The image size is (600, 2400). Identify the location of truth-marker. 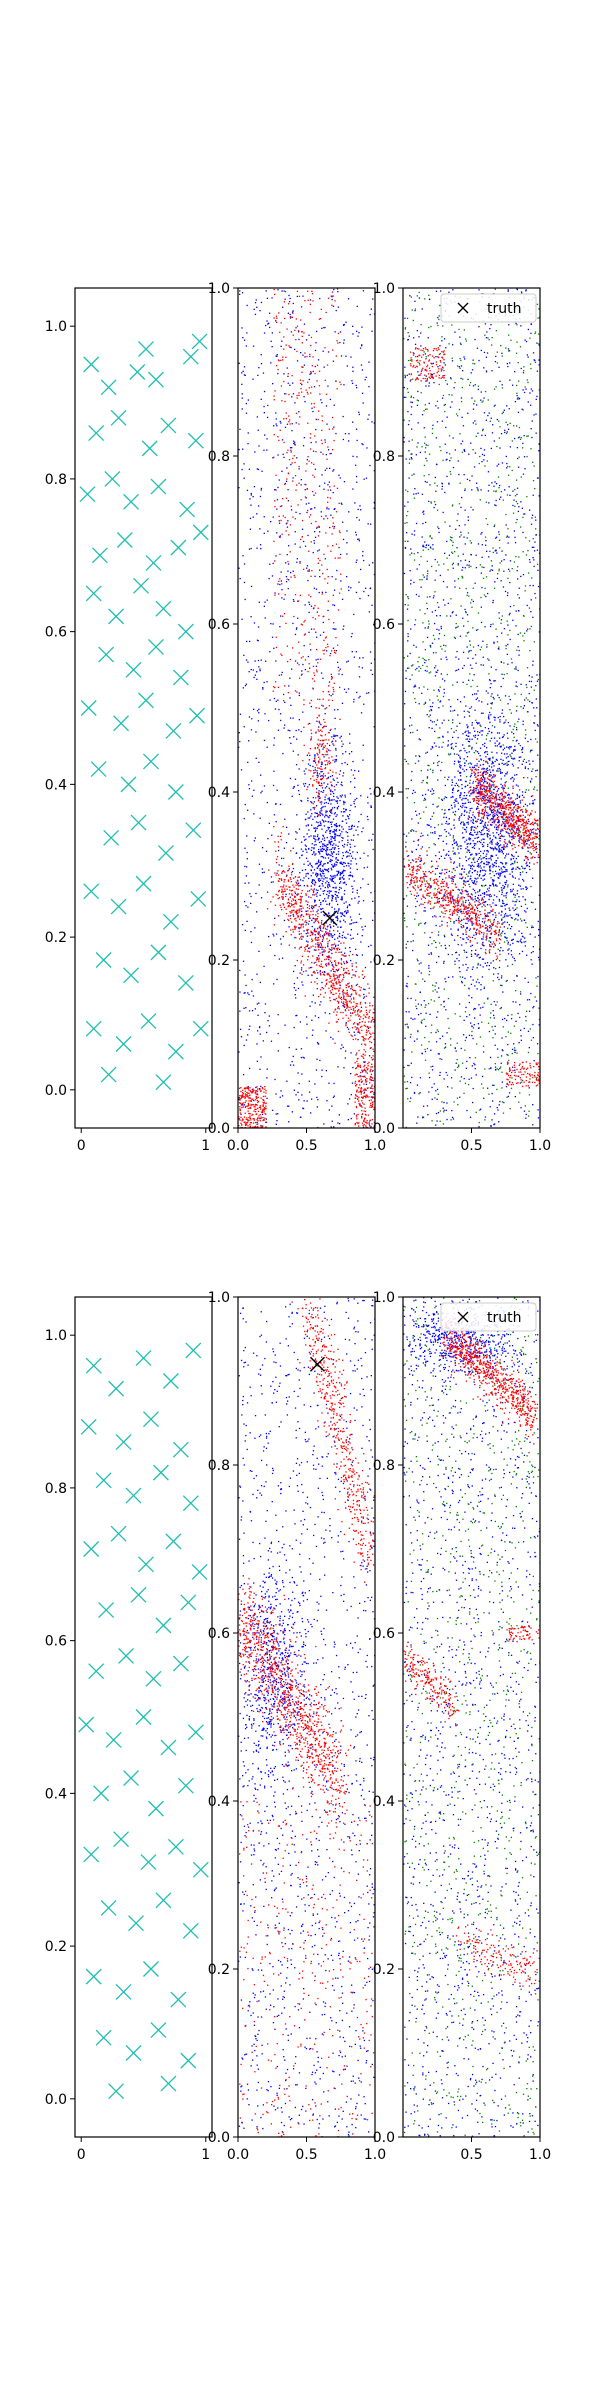
(330, 918).